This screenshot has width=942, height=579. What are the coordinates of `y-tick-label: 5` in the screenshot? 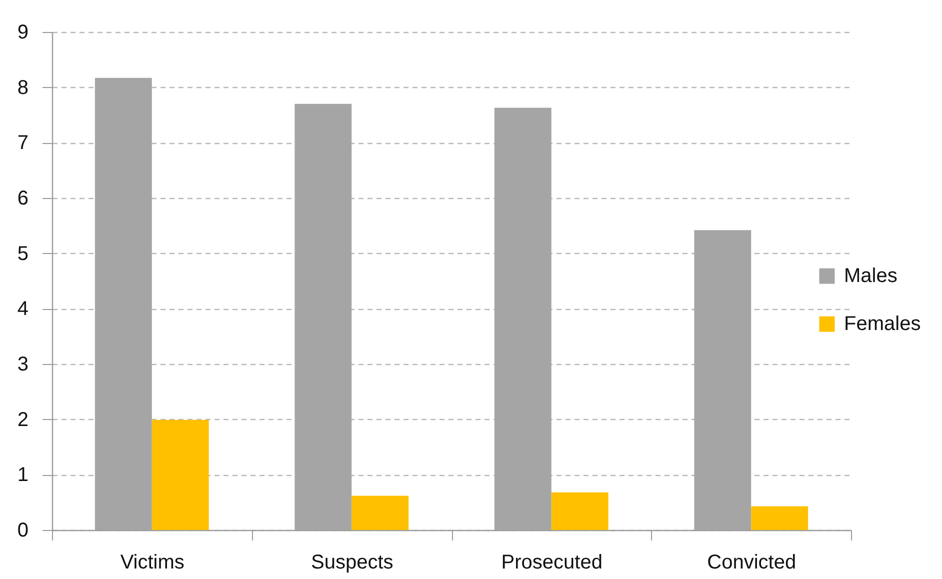 It's located at (22, 253).